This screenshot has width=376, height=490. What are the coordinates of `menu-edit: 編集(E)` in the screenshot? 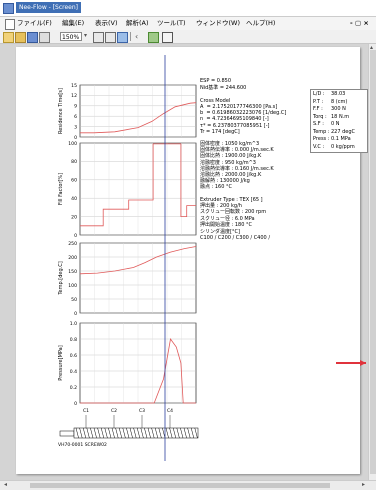 It's located at (73, 23).